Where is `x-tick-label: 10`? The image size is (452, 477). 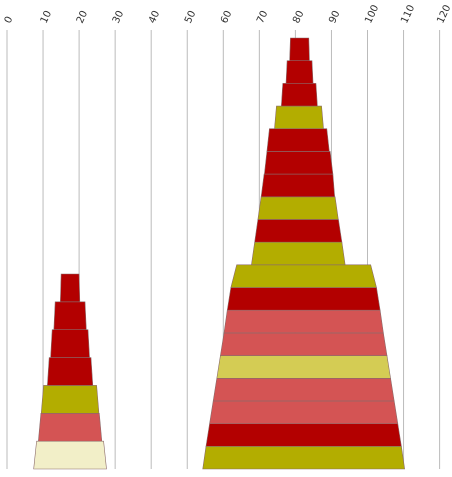 x-tick-label: 10 is located at coordinates (46, 17).